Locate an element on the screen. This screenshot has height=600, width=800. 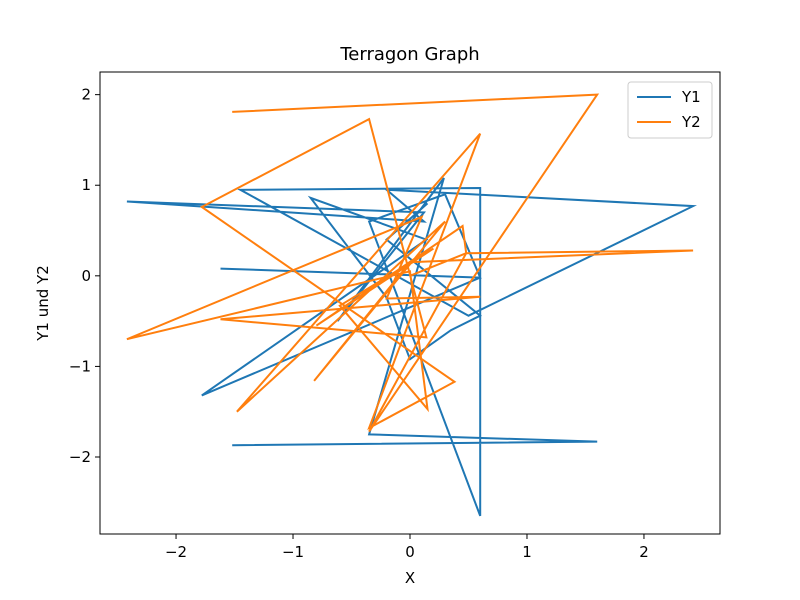
x-tick-label: 1 is located at coordinates (527, 552).